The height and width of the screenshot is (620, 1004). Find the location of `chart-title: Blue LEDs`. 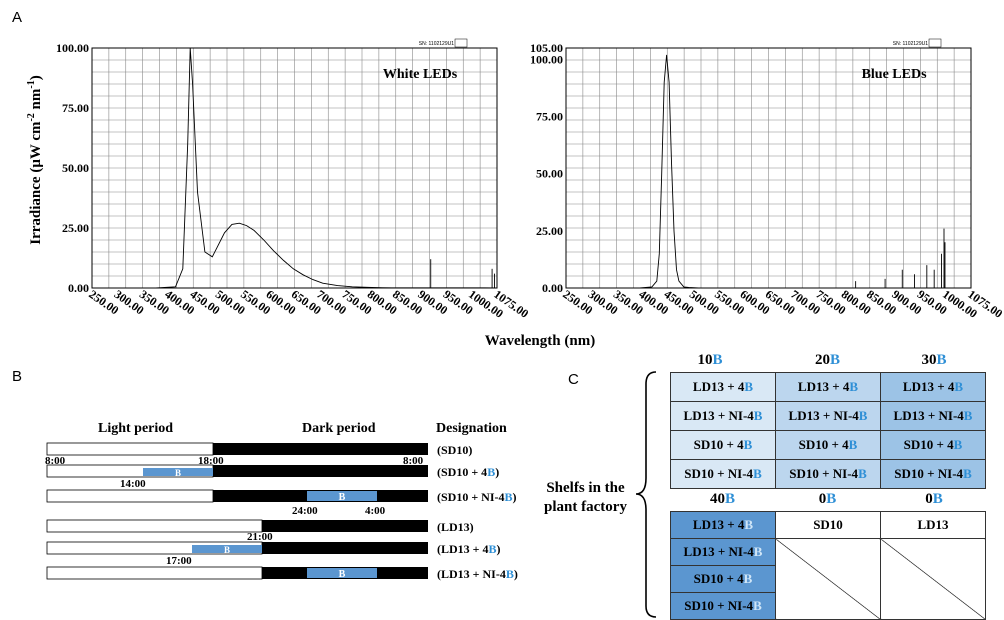

chart-title: Blue LEDs is located at coordinates (895, 74).